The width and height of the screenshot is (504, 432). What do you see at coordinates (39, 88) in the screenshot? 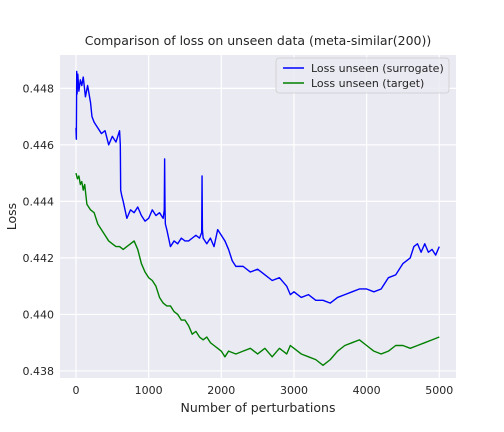
I see `y-tick-label: 0.448` at bounding box center [39, 88].